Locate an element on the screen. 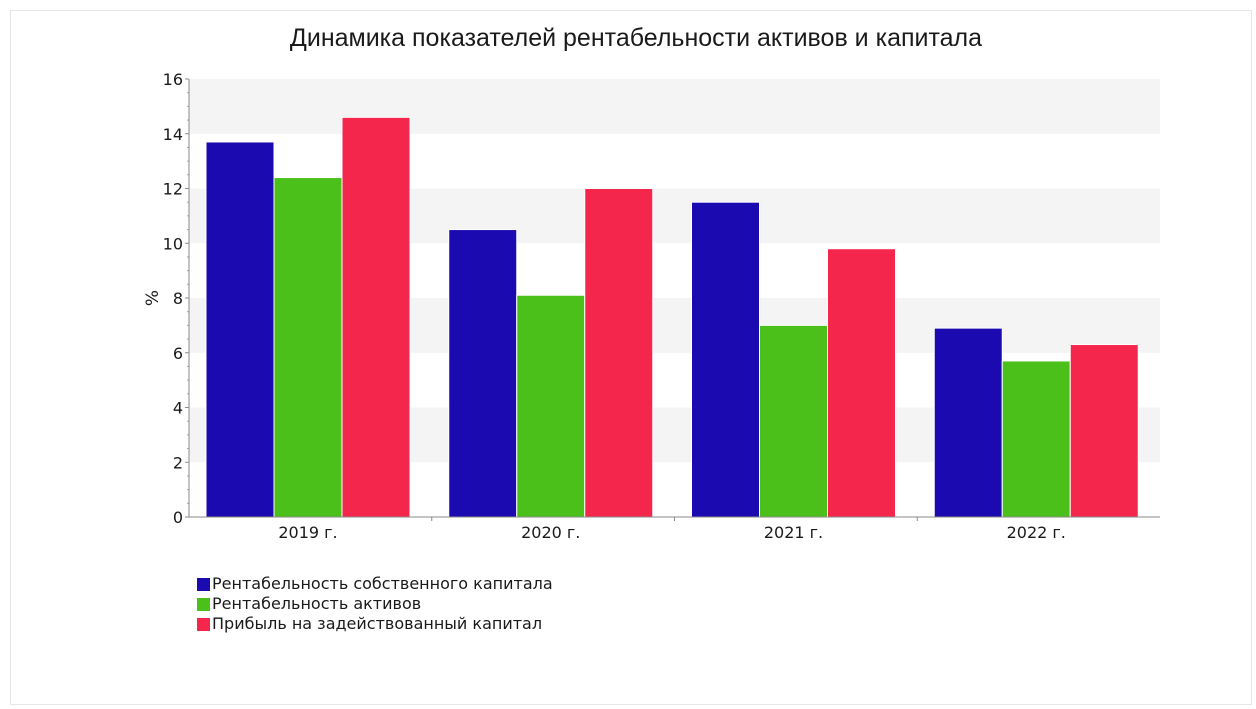 The height and width of the screenshot is (709, 1256). legend-swatch-roe is located at coordinates (203, 584).